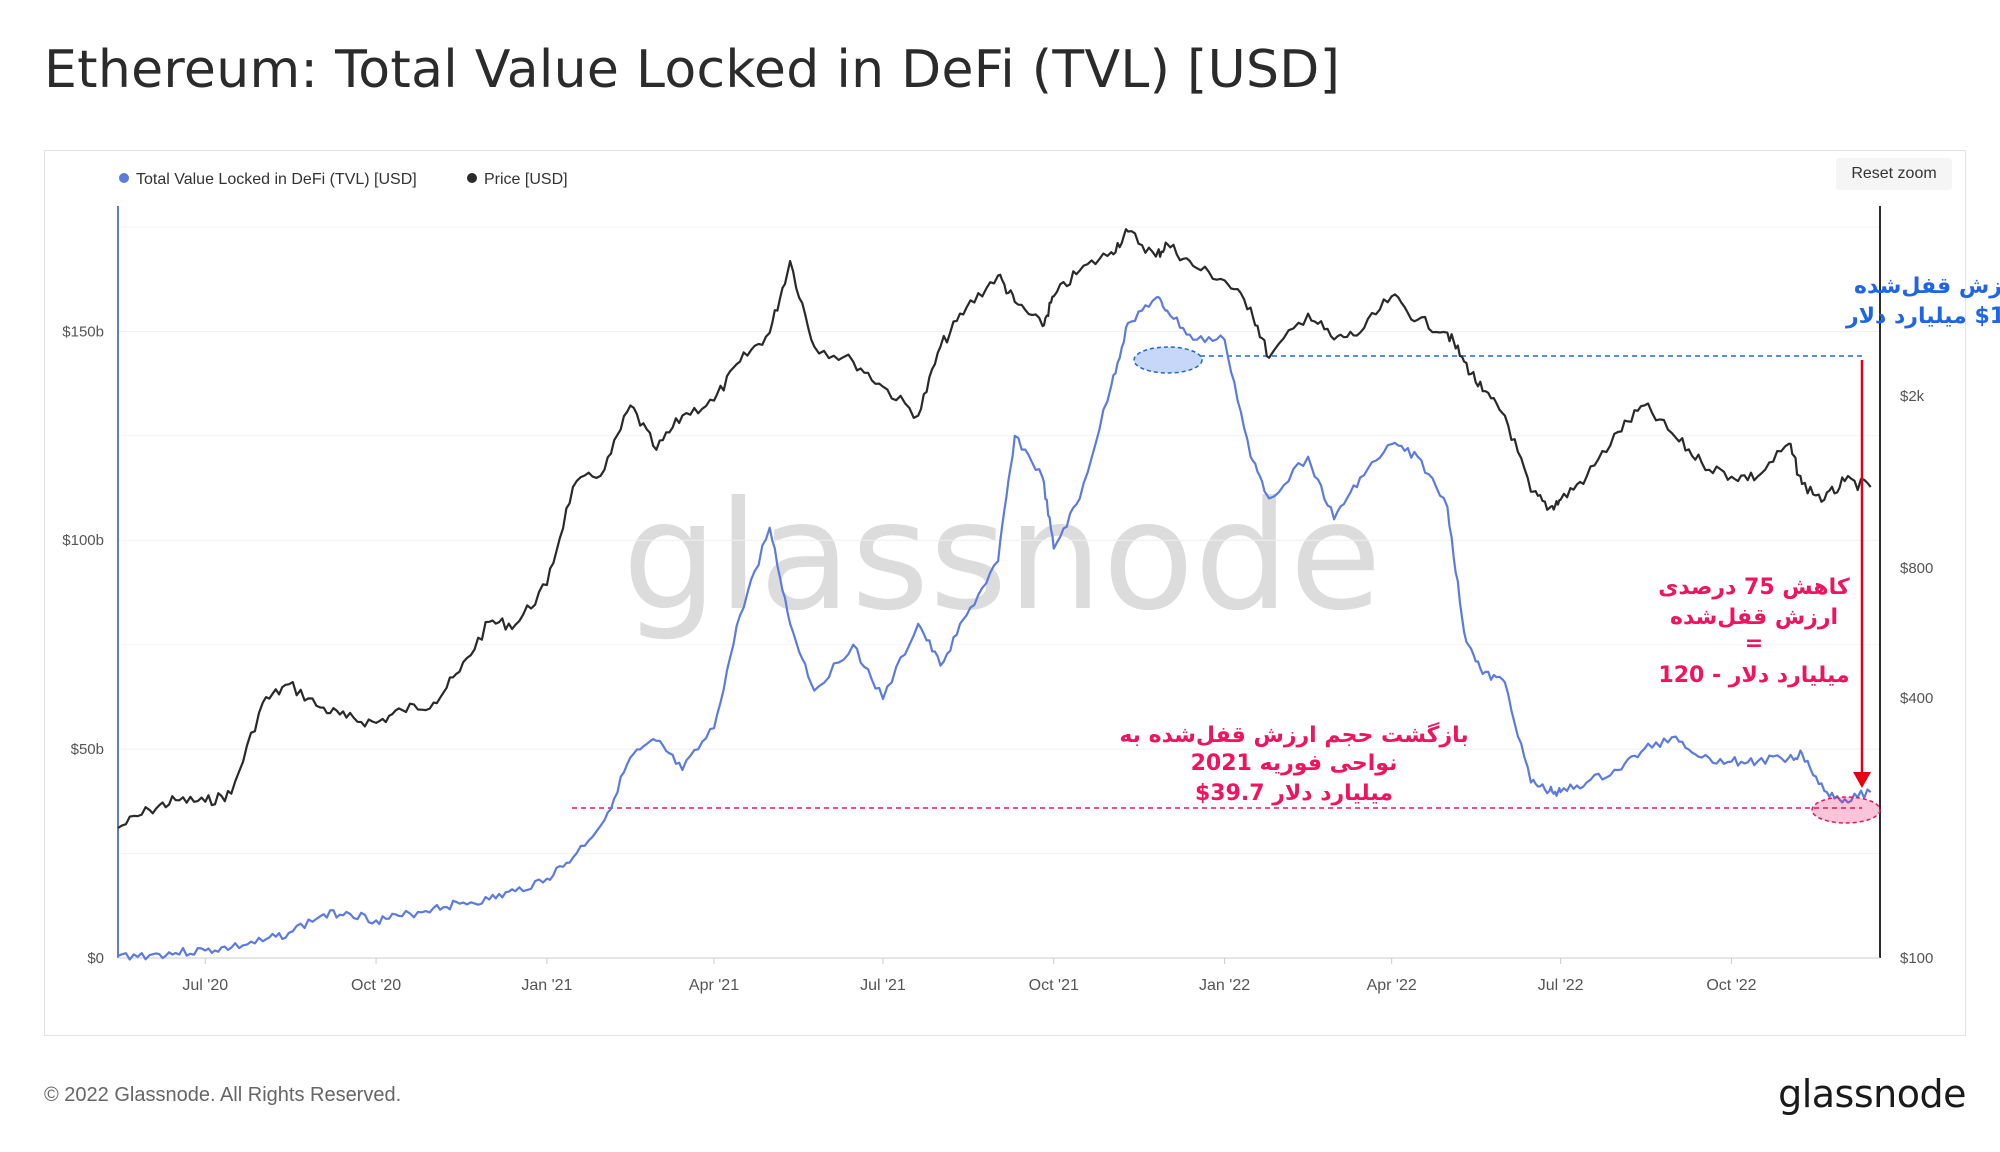 This screenshot has height=1152, width=2000. What do you see at coordinates (1862, 574) in the screenshot?
I see `drop-arrow` at bounding box center [1862, 574].